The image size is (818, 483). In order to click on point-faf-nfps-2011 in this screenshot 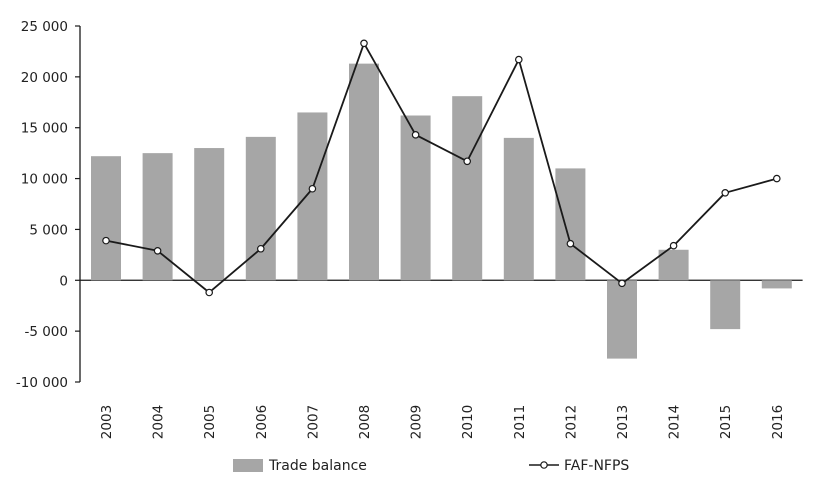, I will do `click(518, 59)`.